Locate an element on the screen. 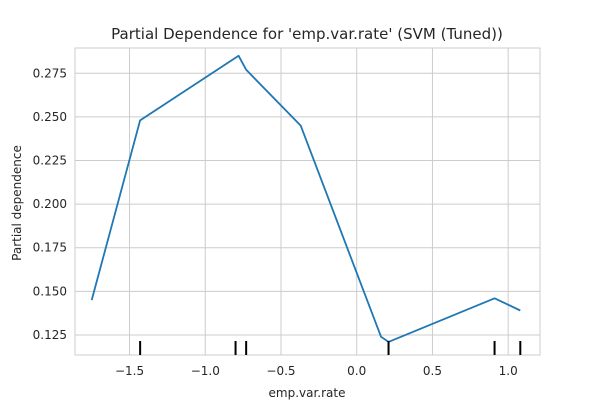  x-tick-label: −0.5 is located at coordinates (280, 371).